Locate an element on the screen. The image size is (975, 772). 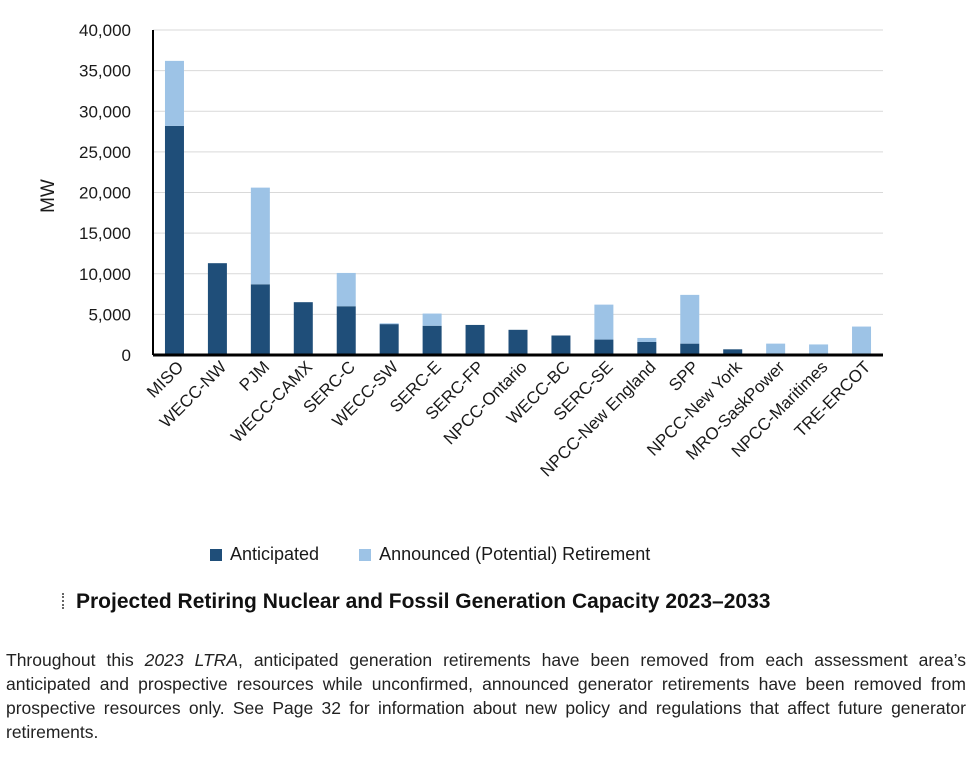
bar-announced-npcc-new-england is located at coordinates (647, 339).